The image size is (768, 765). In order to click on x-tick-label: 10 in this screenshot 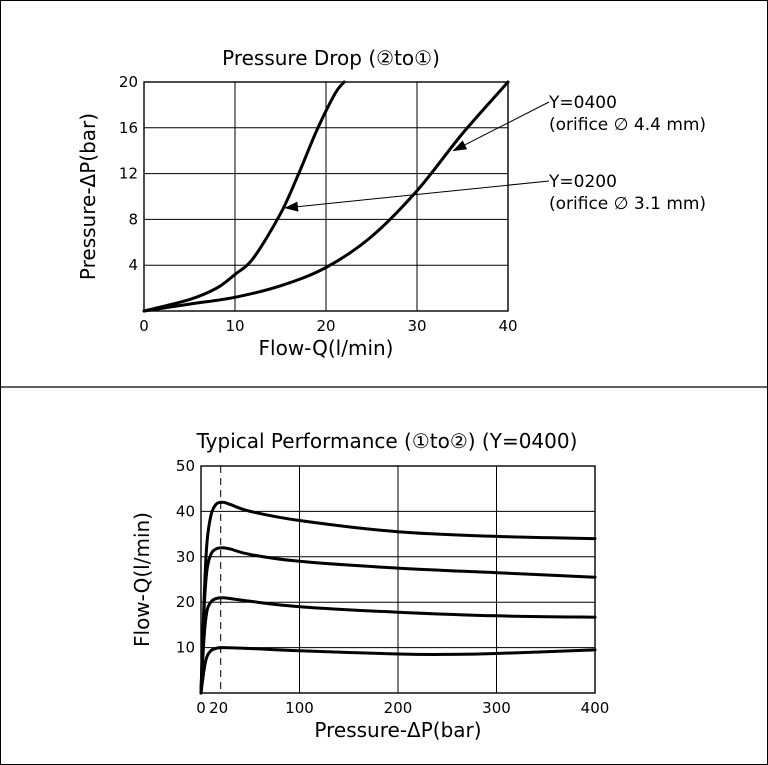, I will do `click(234, 326)`.